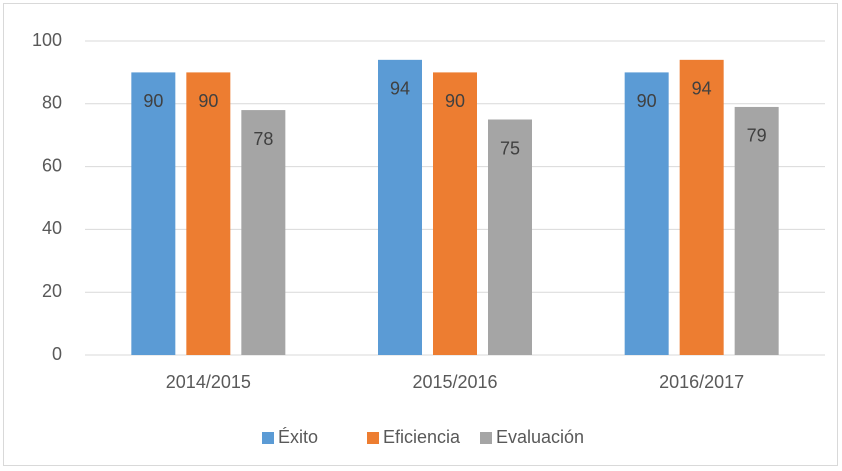 This screenshot has width=842, height=471. I want to click on y-tick-label: 0, so click(57, 354).